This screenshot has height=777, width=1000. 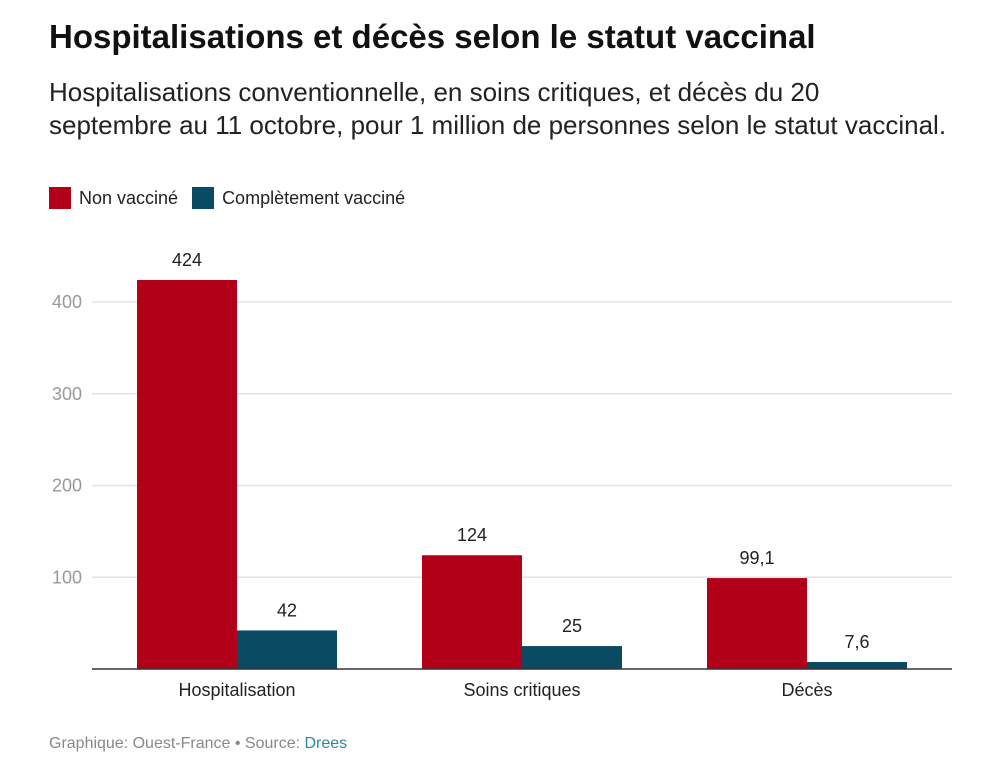 What do you see at coordinates (326, 743) in the screenshot?
I see `source-link: Drees` at bounding box center [326, 743].